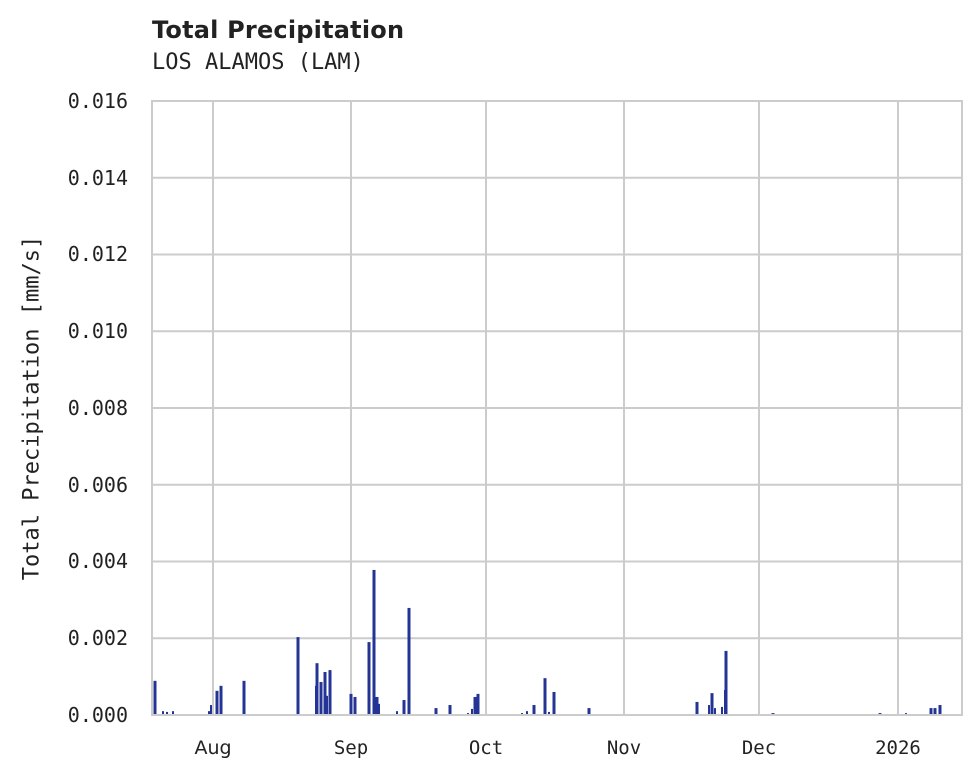  What do you see at coordinates (759, 748) in the screenshot?
I see `x-tick: Dec` at bounding box center [759, 748].